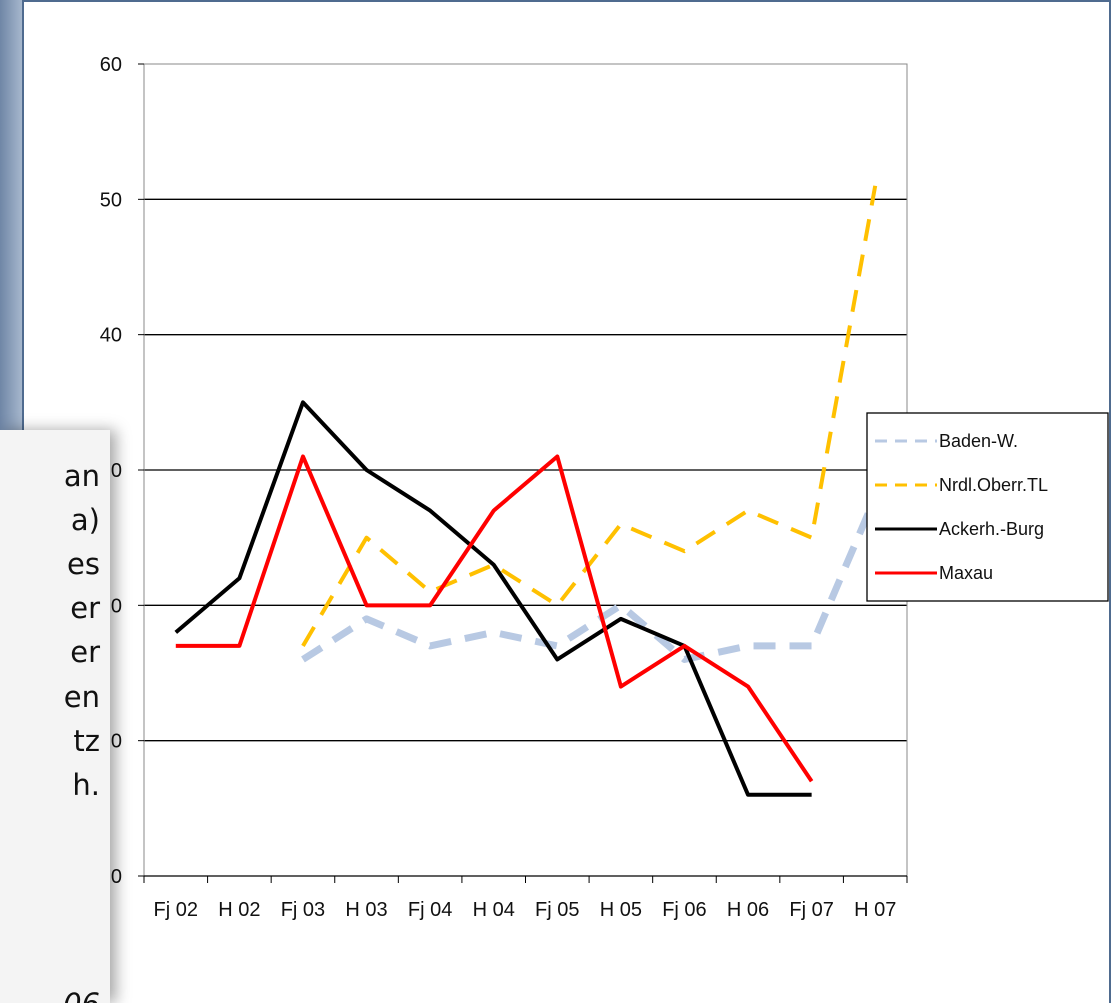 This screenshot has height=1003, width=1111. Describe the element at coordinates (811, 910) in the screenshot. I see `x-tick-label: Fj 07` at that location.